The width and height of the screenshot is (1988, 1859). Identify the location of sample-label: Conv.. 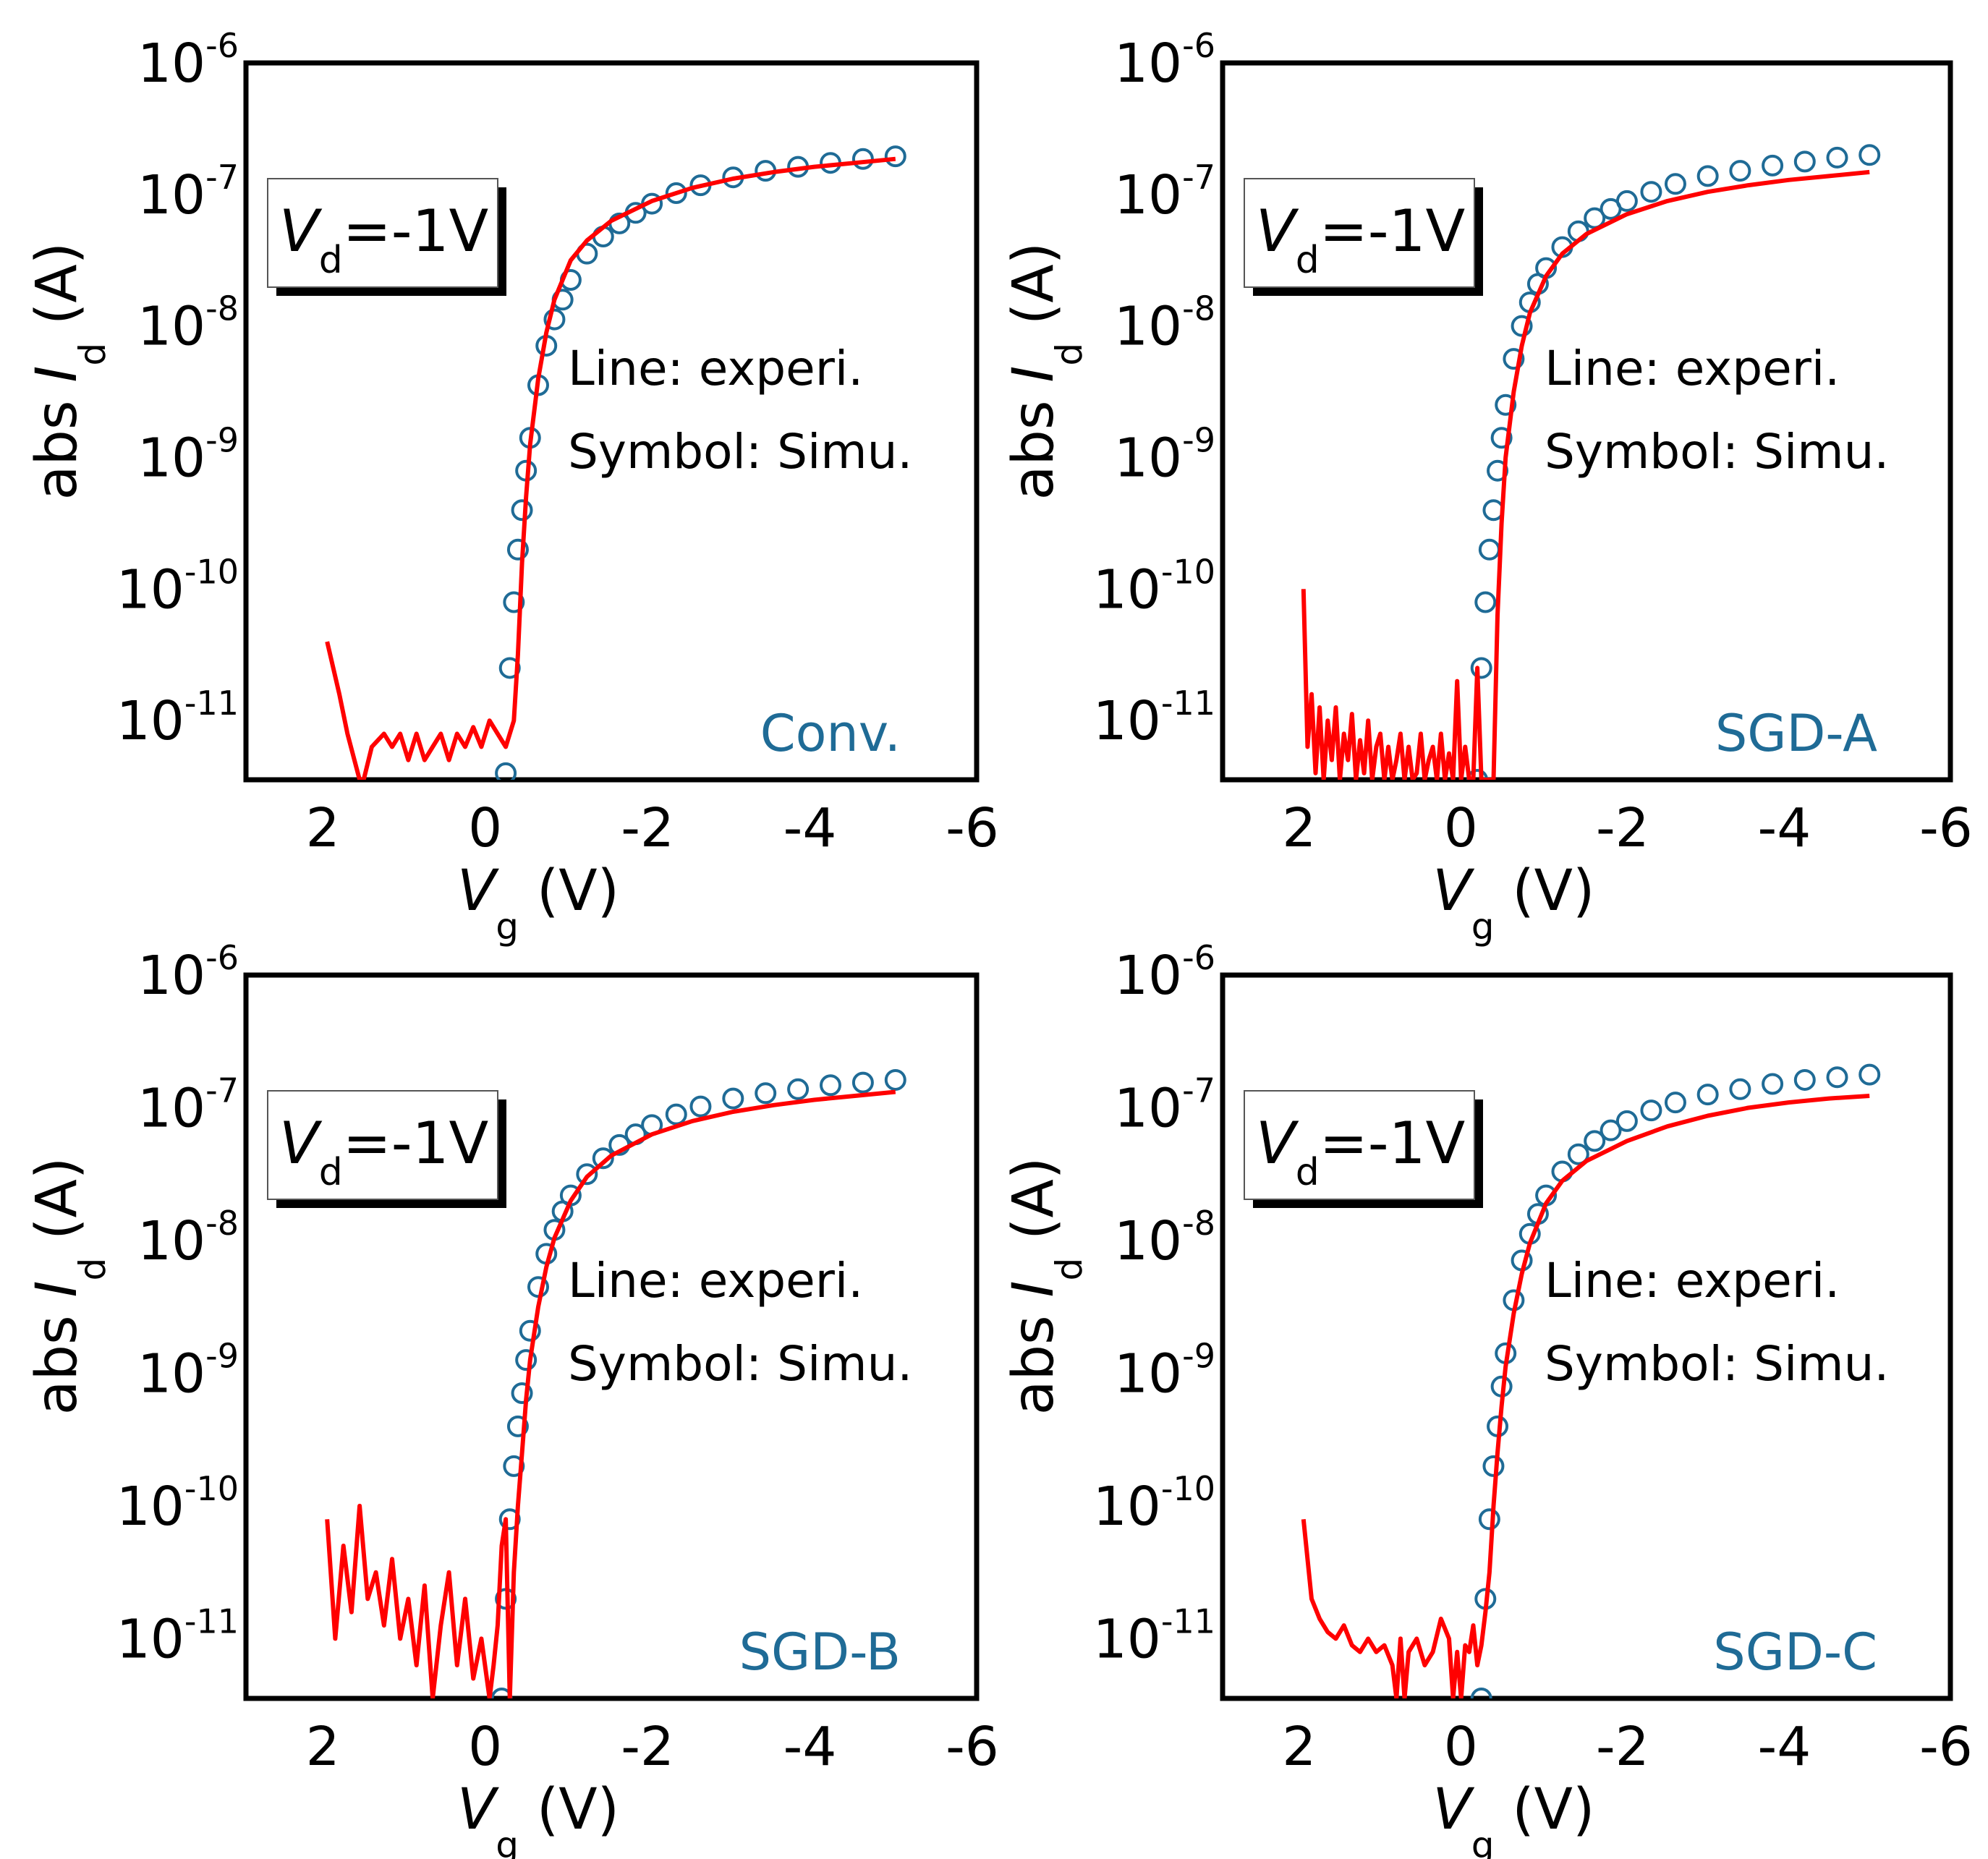
(830, 733).